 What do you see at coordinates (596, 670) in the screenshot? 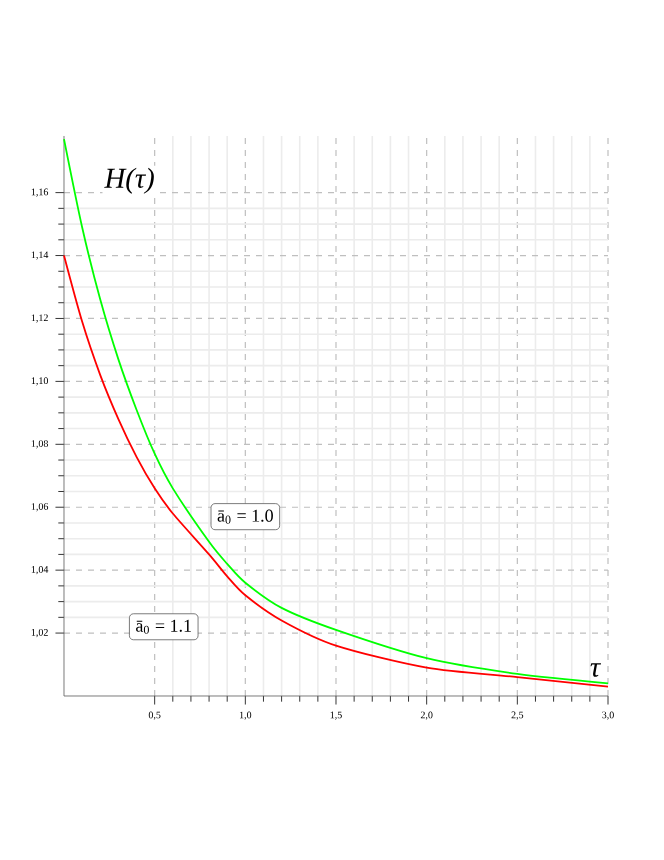
I see `x-axis-title: τ` at bounding box center [596, 670].